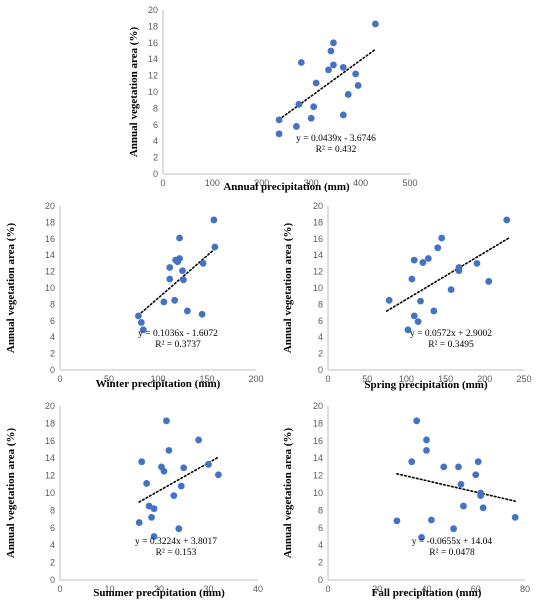  What do you see at coordinates (286, 187) in the screenshot?
I see `x-axis-title: Annual precipitation (mm)` at bounding box center [286, 187].